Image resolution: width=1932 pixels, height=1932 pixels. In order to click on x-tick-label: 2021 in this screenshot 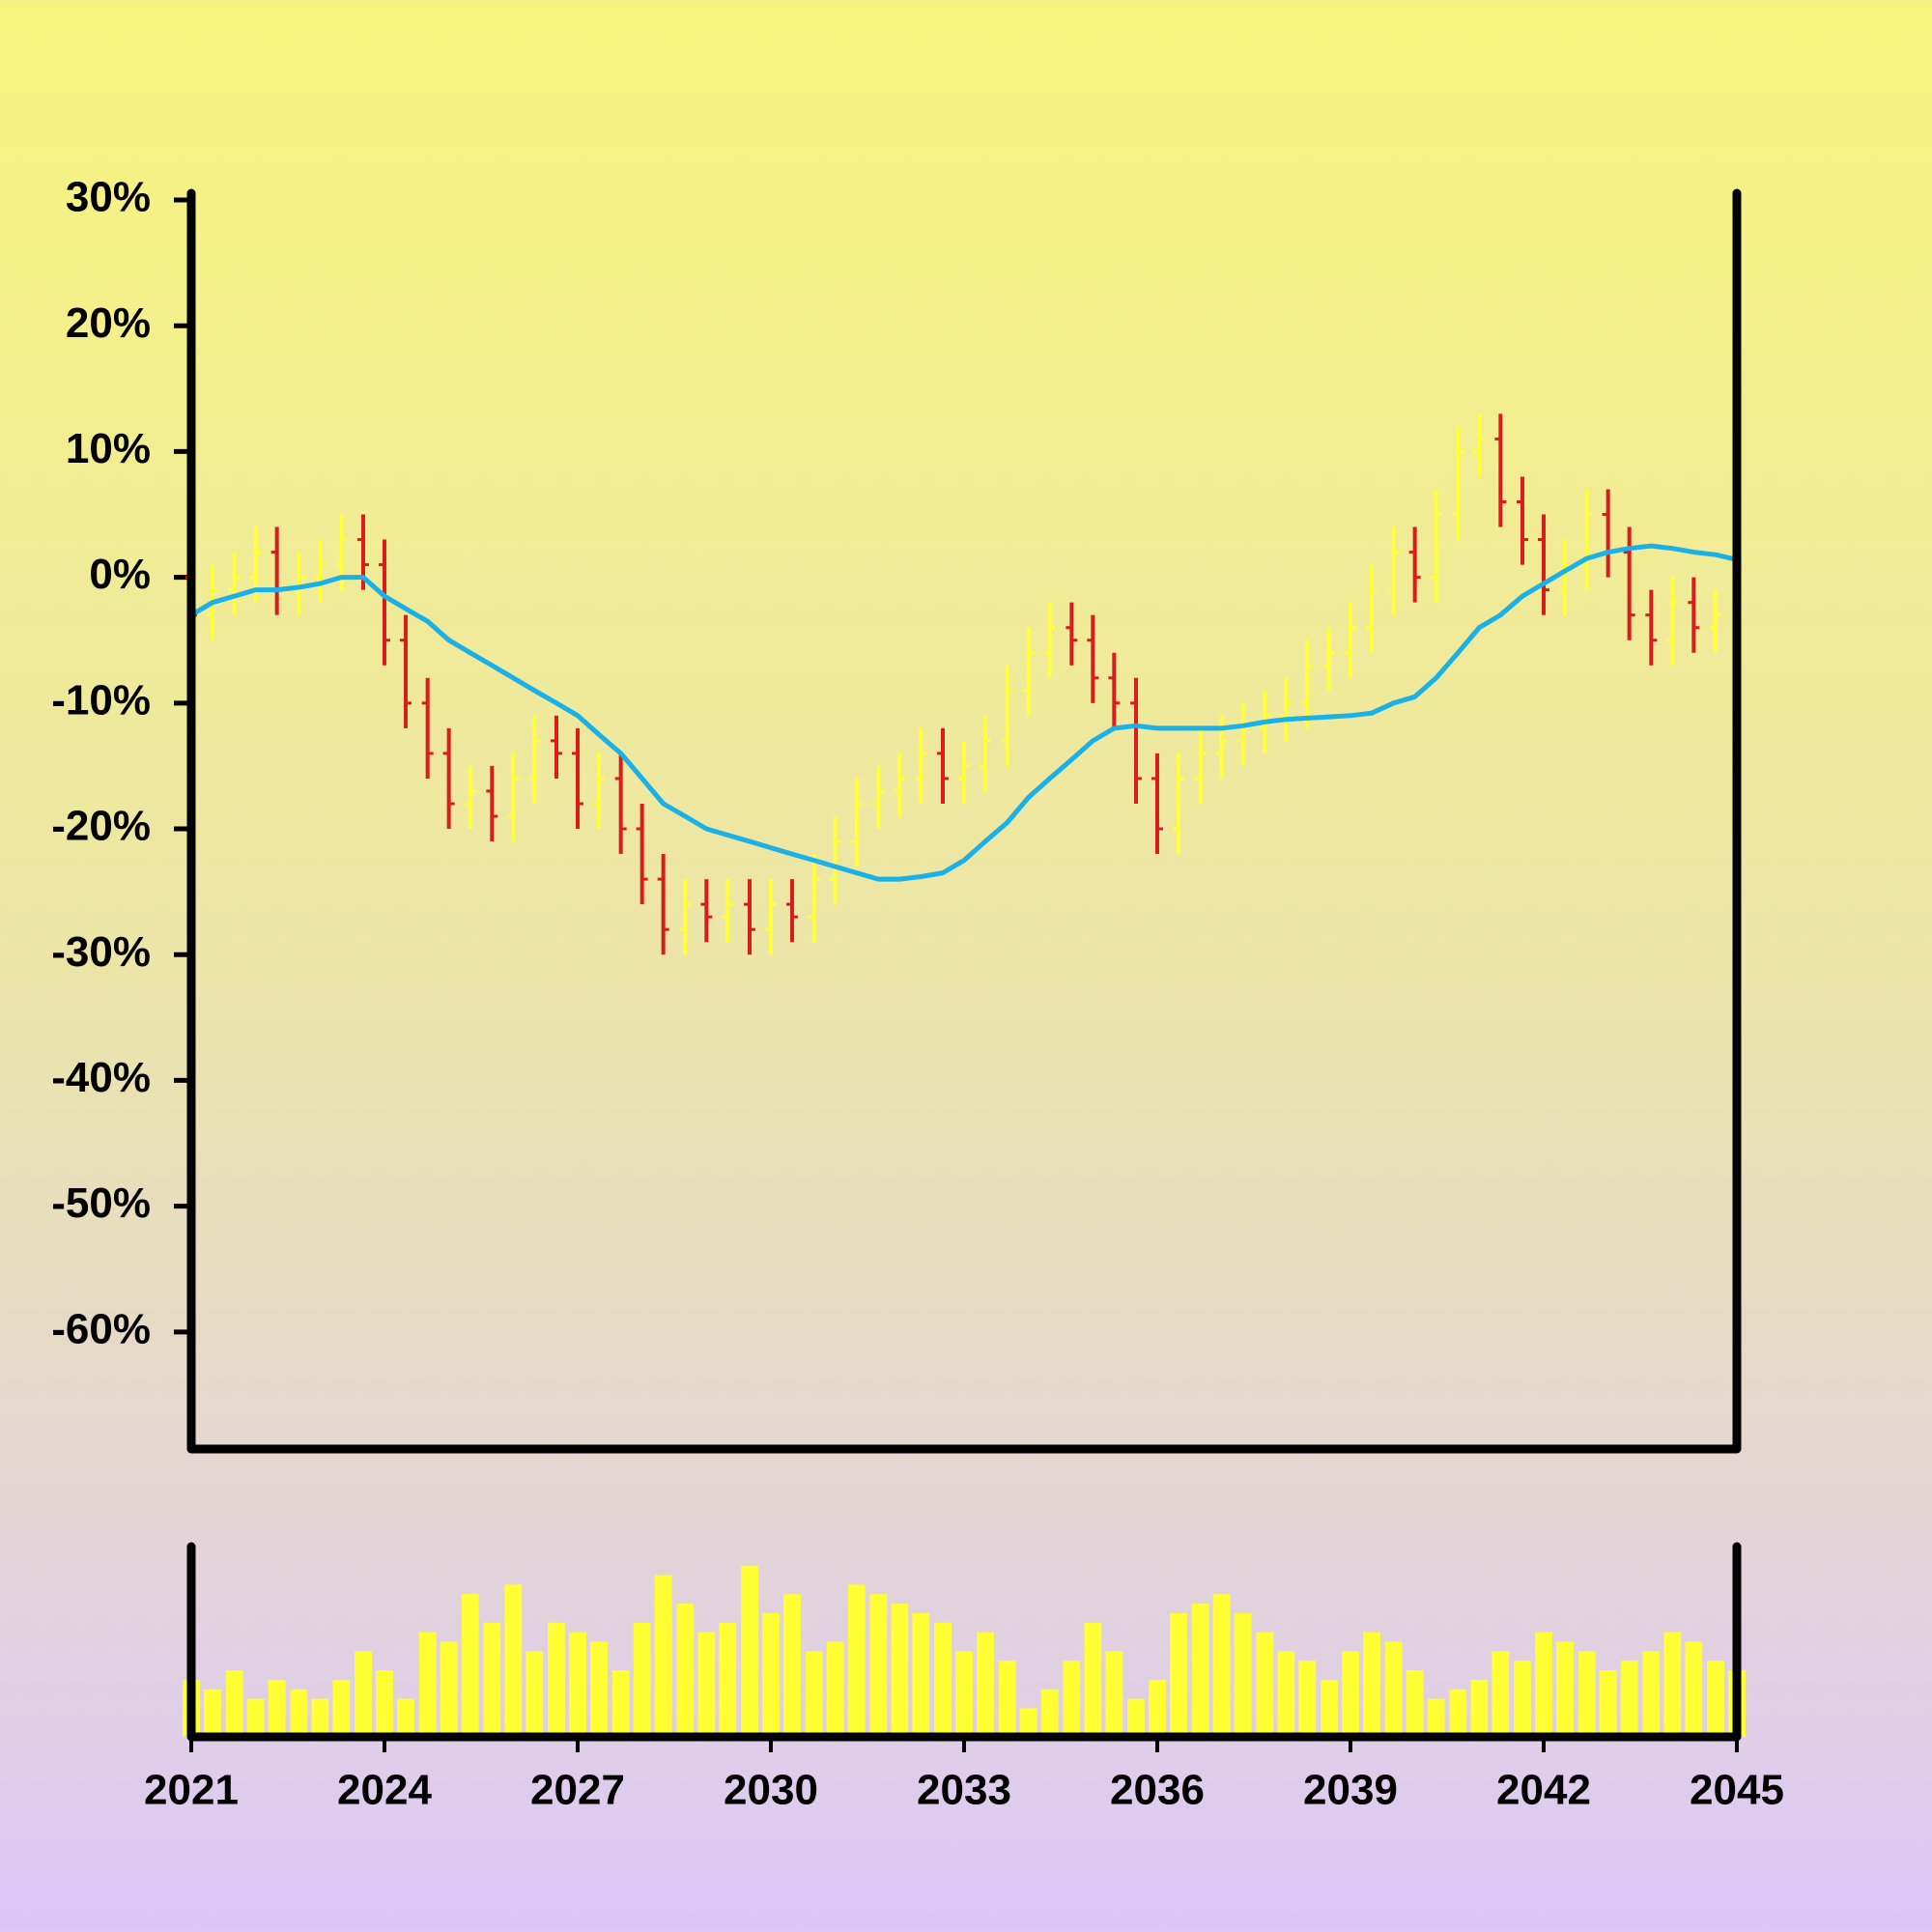, I will do `click(191, 1790)`.